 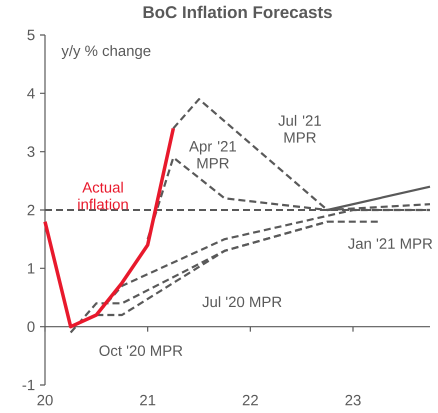 What do you see at coordinates (238, 12) in the screenshot?
I see `chart-title: BoC Inflation Forecasts` at bounding box center [238, 12].